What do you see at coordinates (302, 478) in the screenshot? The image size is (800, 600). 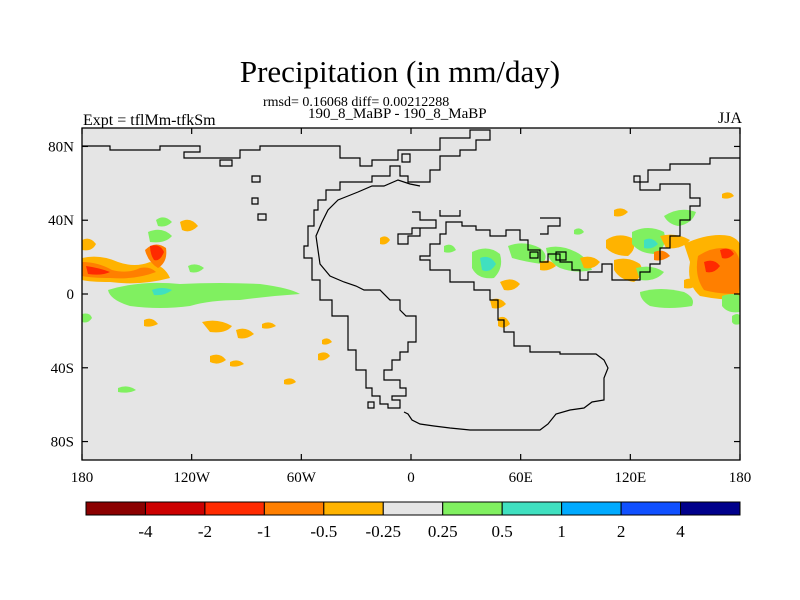 I see `x-tick-label: 60W` at bounding box center [302, 478].